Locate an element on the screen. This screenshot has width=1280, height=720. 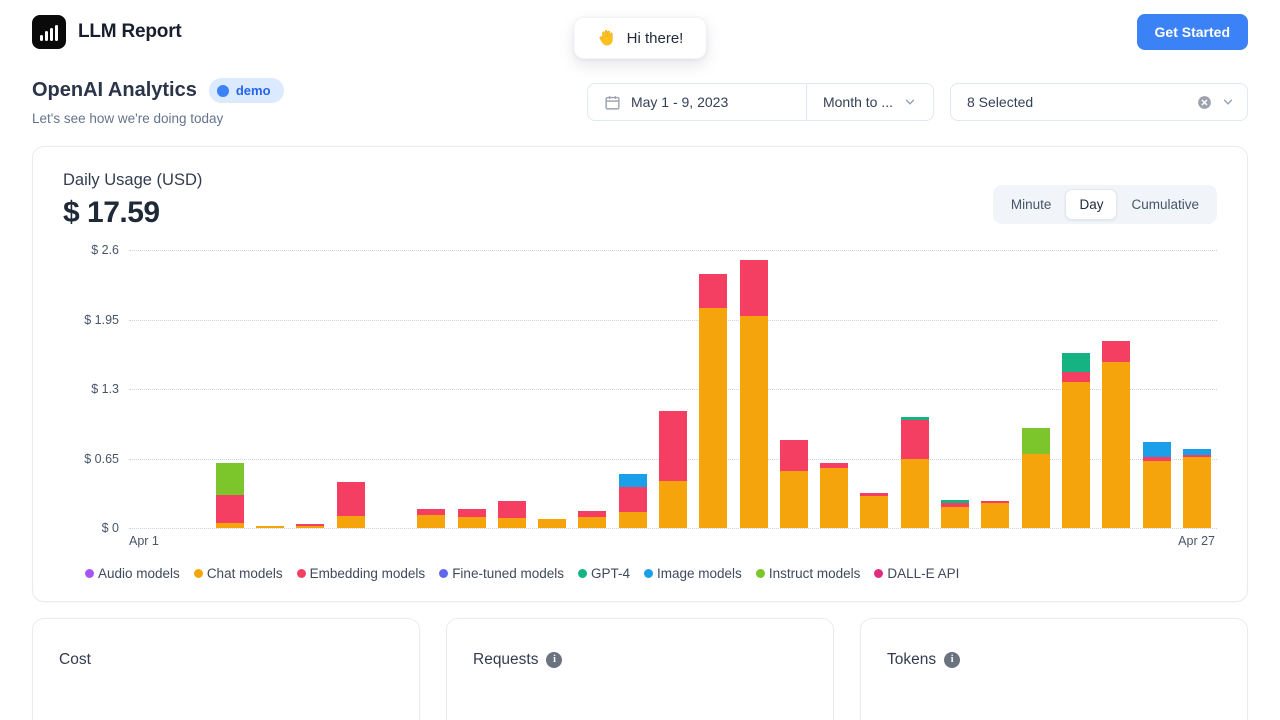
get-started-button: Get Started is located at coordinates (1192, 32).